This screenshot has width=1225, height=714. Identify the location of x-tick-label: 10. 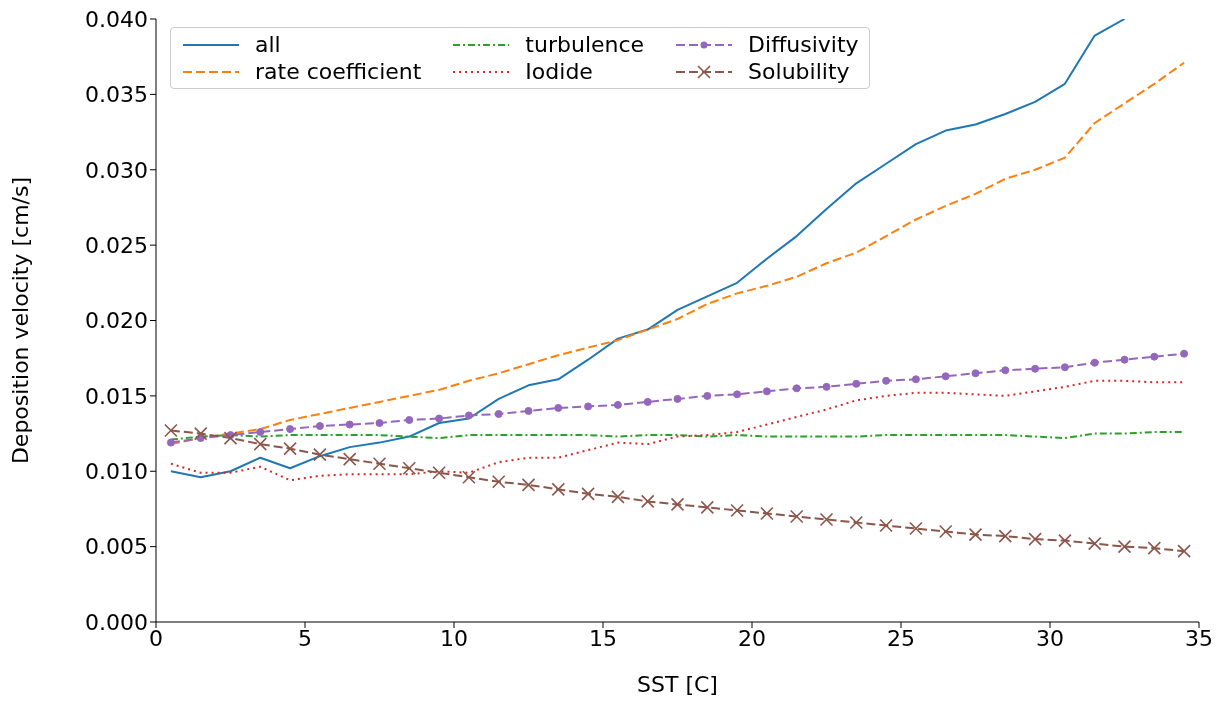
(454, 638).